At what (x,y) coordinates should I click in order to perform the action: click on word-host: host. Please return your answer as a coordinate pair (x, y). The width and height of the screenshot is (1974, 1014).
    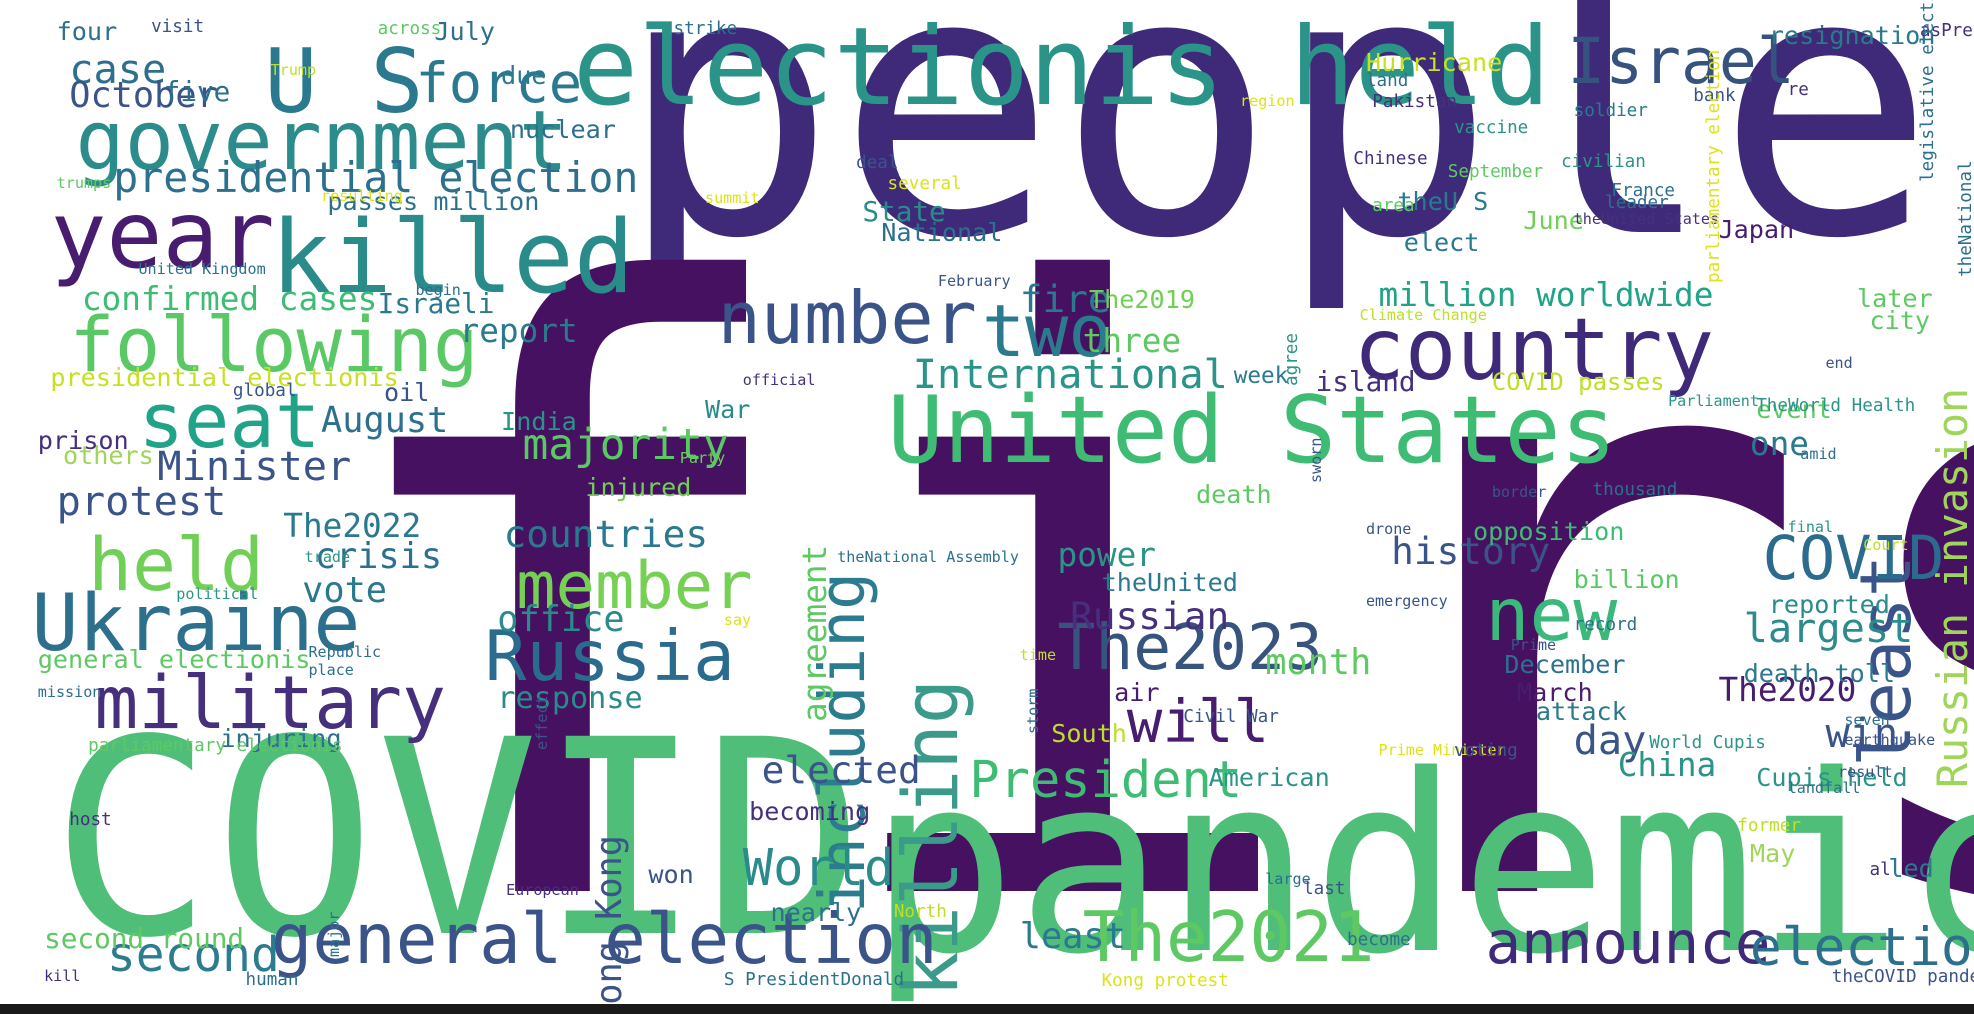
    Looking at the image, I should click on (90, 820).